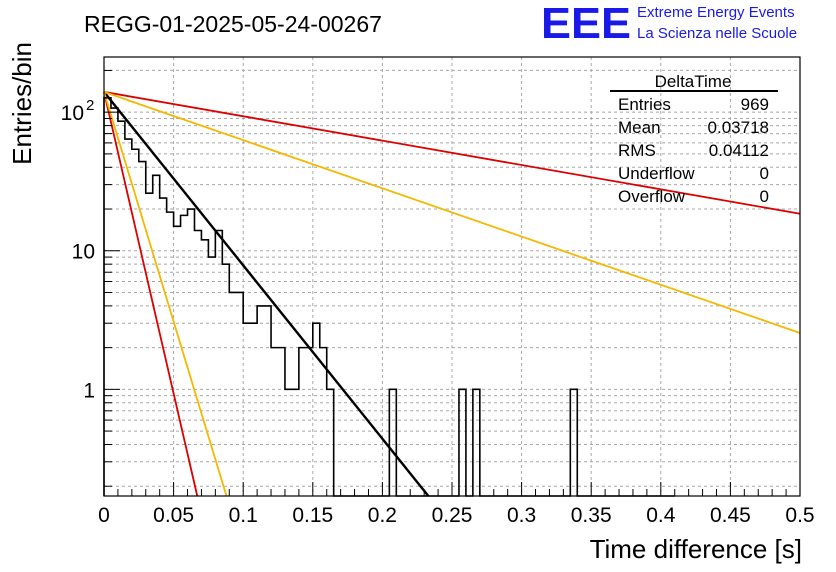  I want to click on stats-row-value: 969, so click(755, 104).